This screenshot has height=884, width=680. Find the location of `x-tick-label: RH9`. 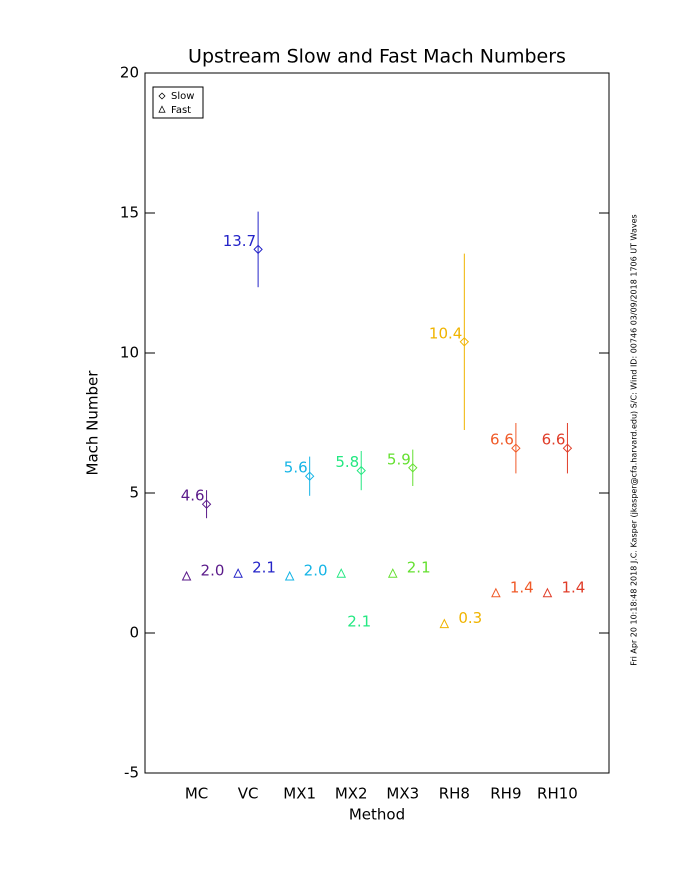

x-tick-label: RH9 is located at coordinates (505, 794).